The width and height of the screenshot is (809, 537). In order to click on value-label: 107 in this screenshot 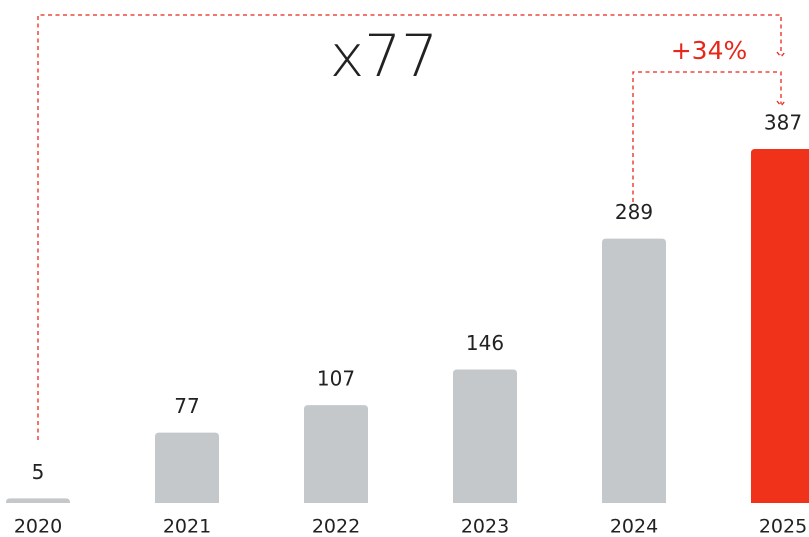, I will do `click(336, 379)`.